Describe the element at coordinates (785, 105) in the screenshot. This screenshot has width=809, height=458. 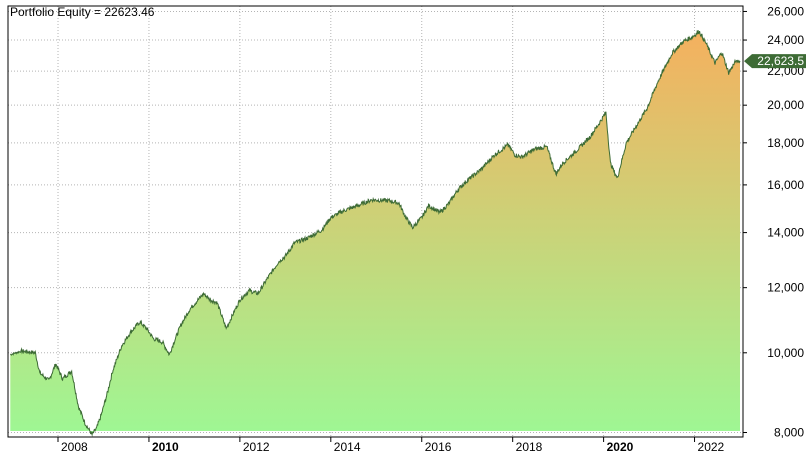
I see `y-tick-label: 20,000` at that location.